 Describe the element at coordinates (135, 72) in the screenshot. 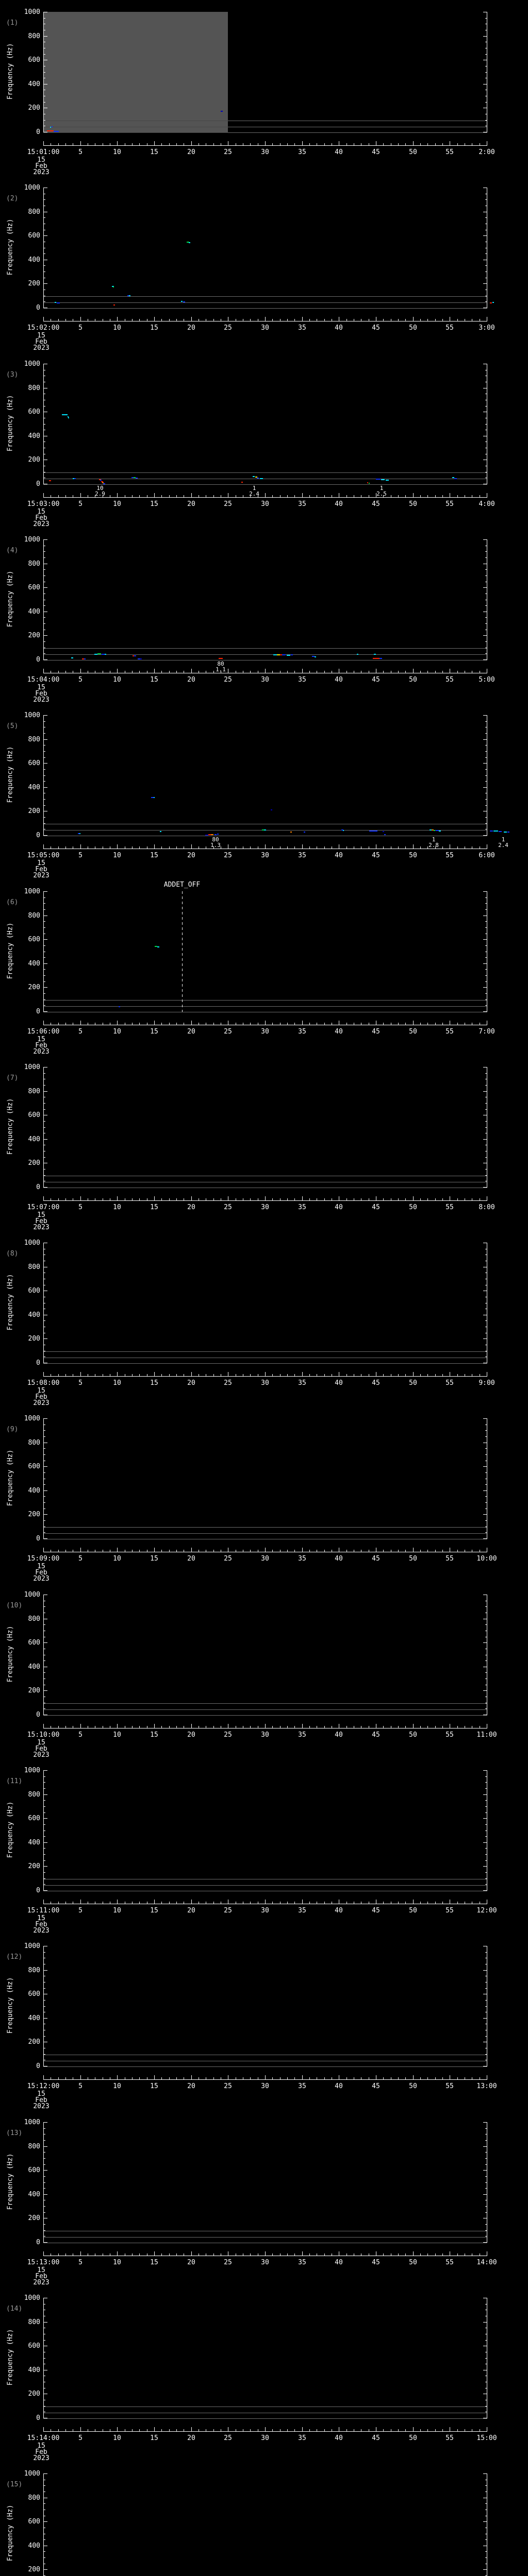

I see `no-data-region` at that location.